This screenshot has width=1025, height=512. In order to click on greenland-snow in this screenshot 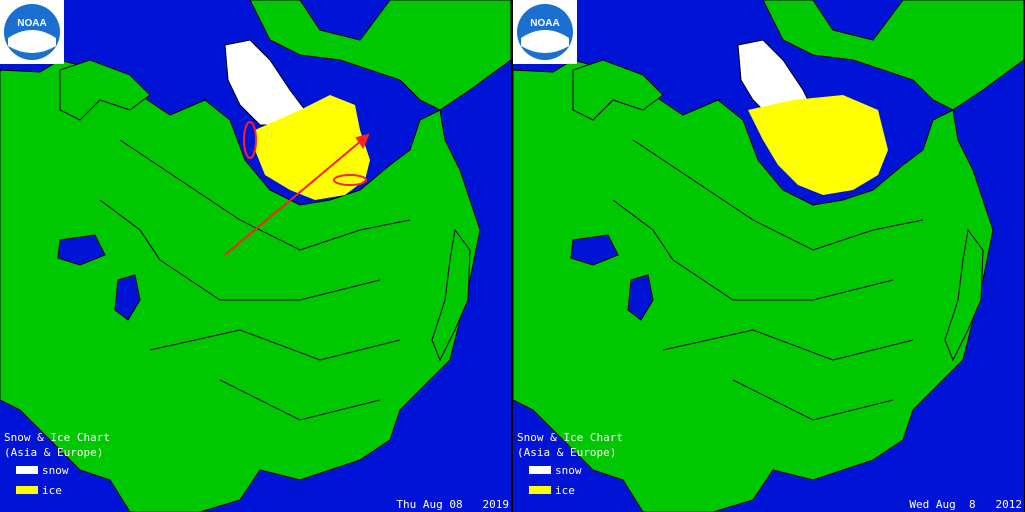, I will do `click(265, 82)`.